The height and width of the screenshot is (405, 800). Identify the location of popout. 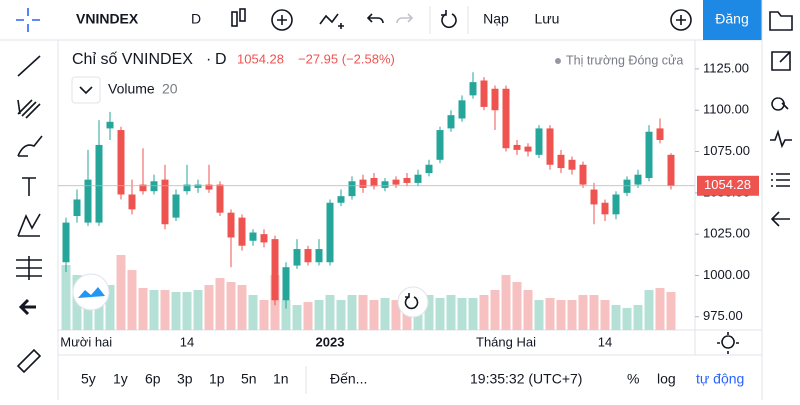
(781, 61).